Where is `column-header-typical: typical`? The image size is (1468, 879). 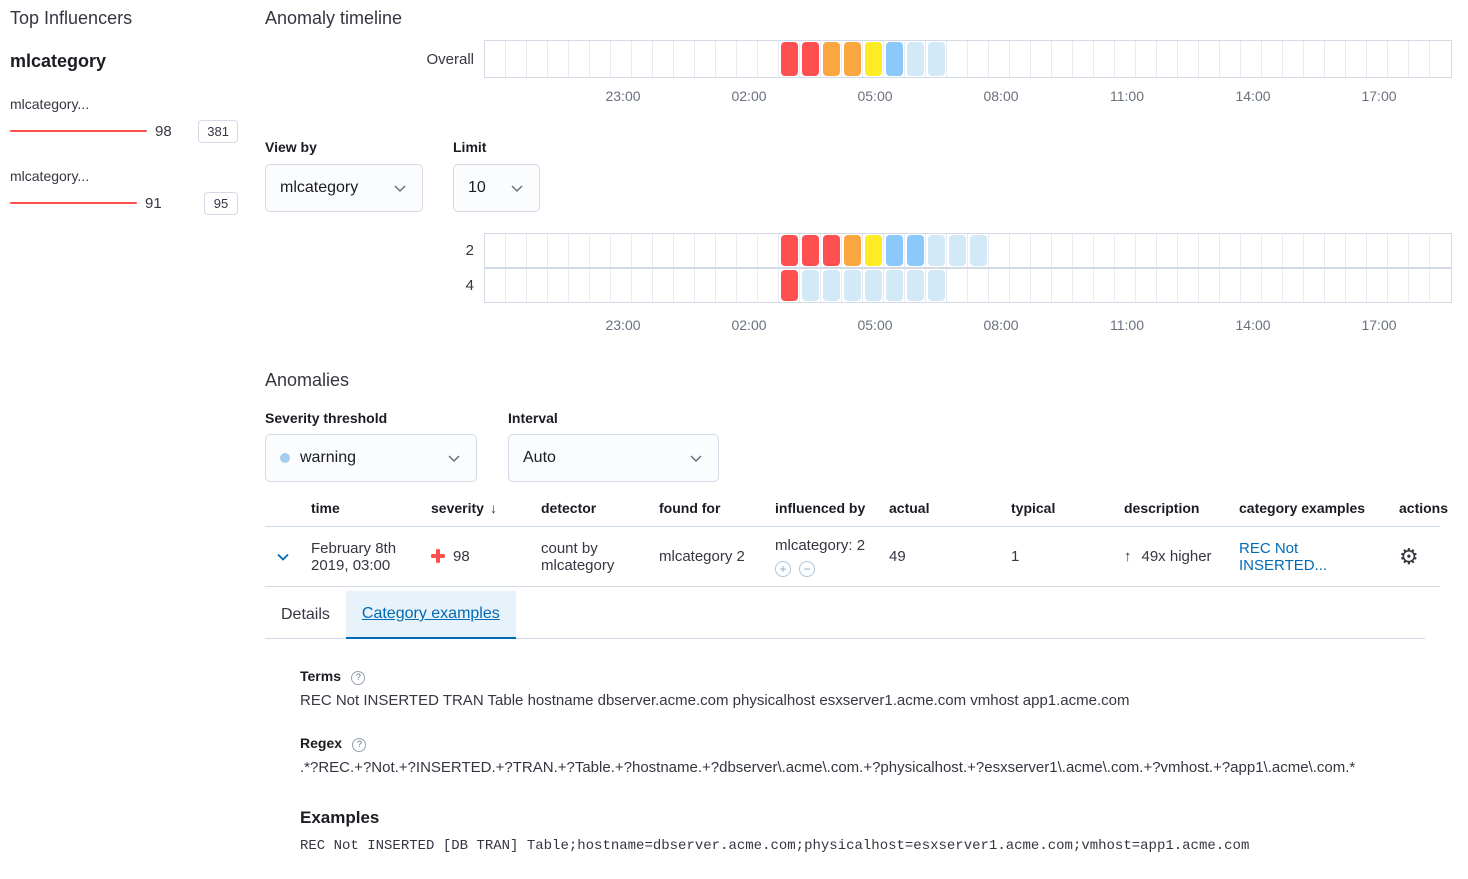
column-header-typical: typical is located at coordinates (1033, 508).